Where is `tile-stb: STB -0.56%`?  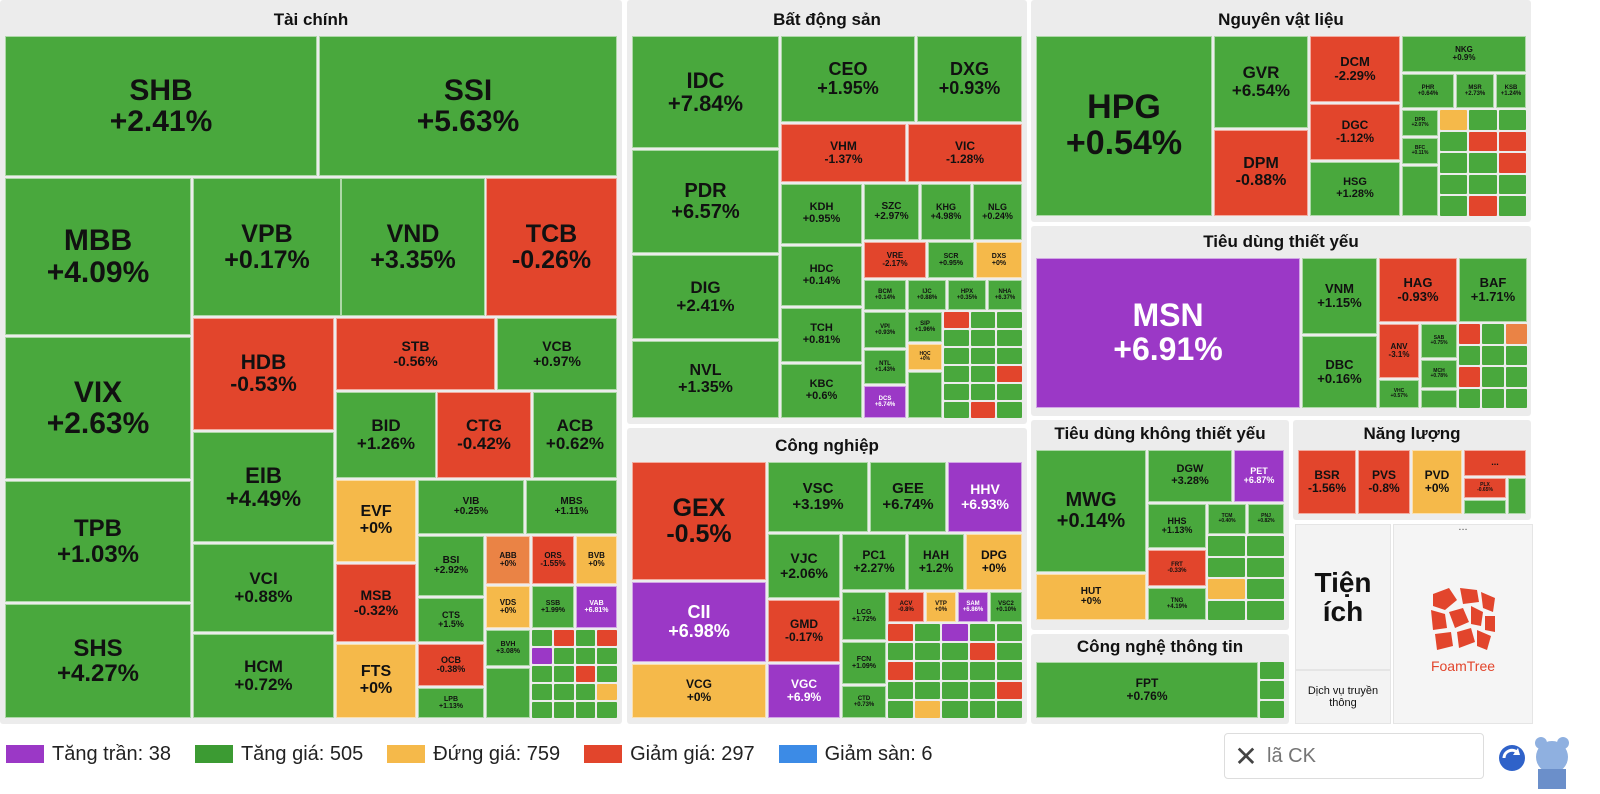 tile-stb: STB -0.56% is located at coordinates (415, 354).